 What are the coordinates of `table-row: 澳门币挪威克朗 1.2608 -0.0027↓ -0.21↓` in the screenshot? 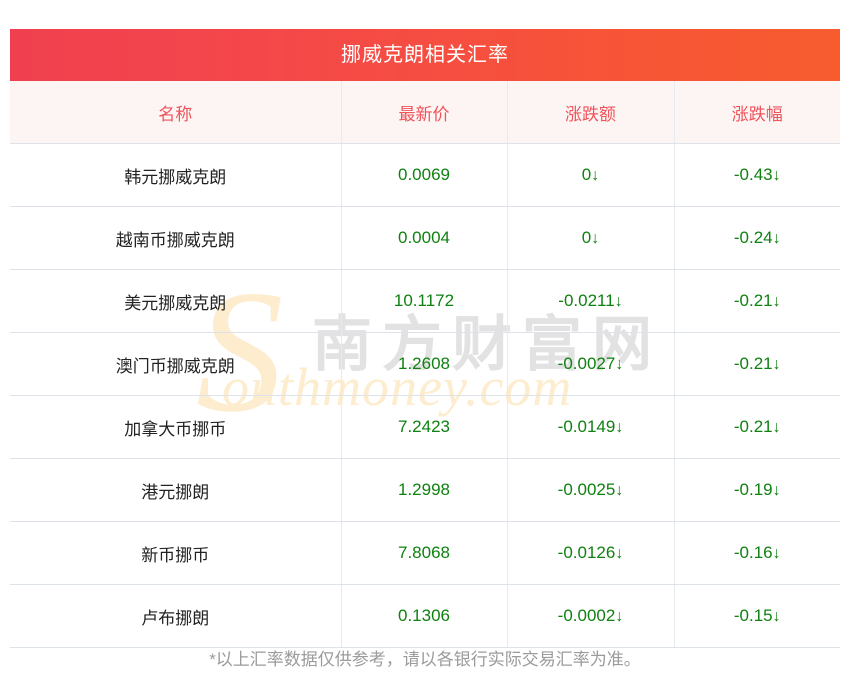 It's located at (425, 364).